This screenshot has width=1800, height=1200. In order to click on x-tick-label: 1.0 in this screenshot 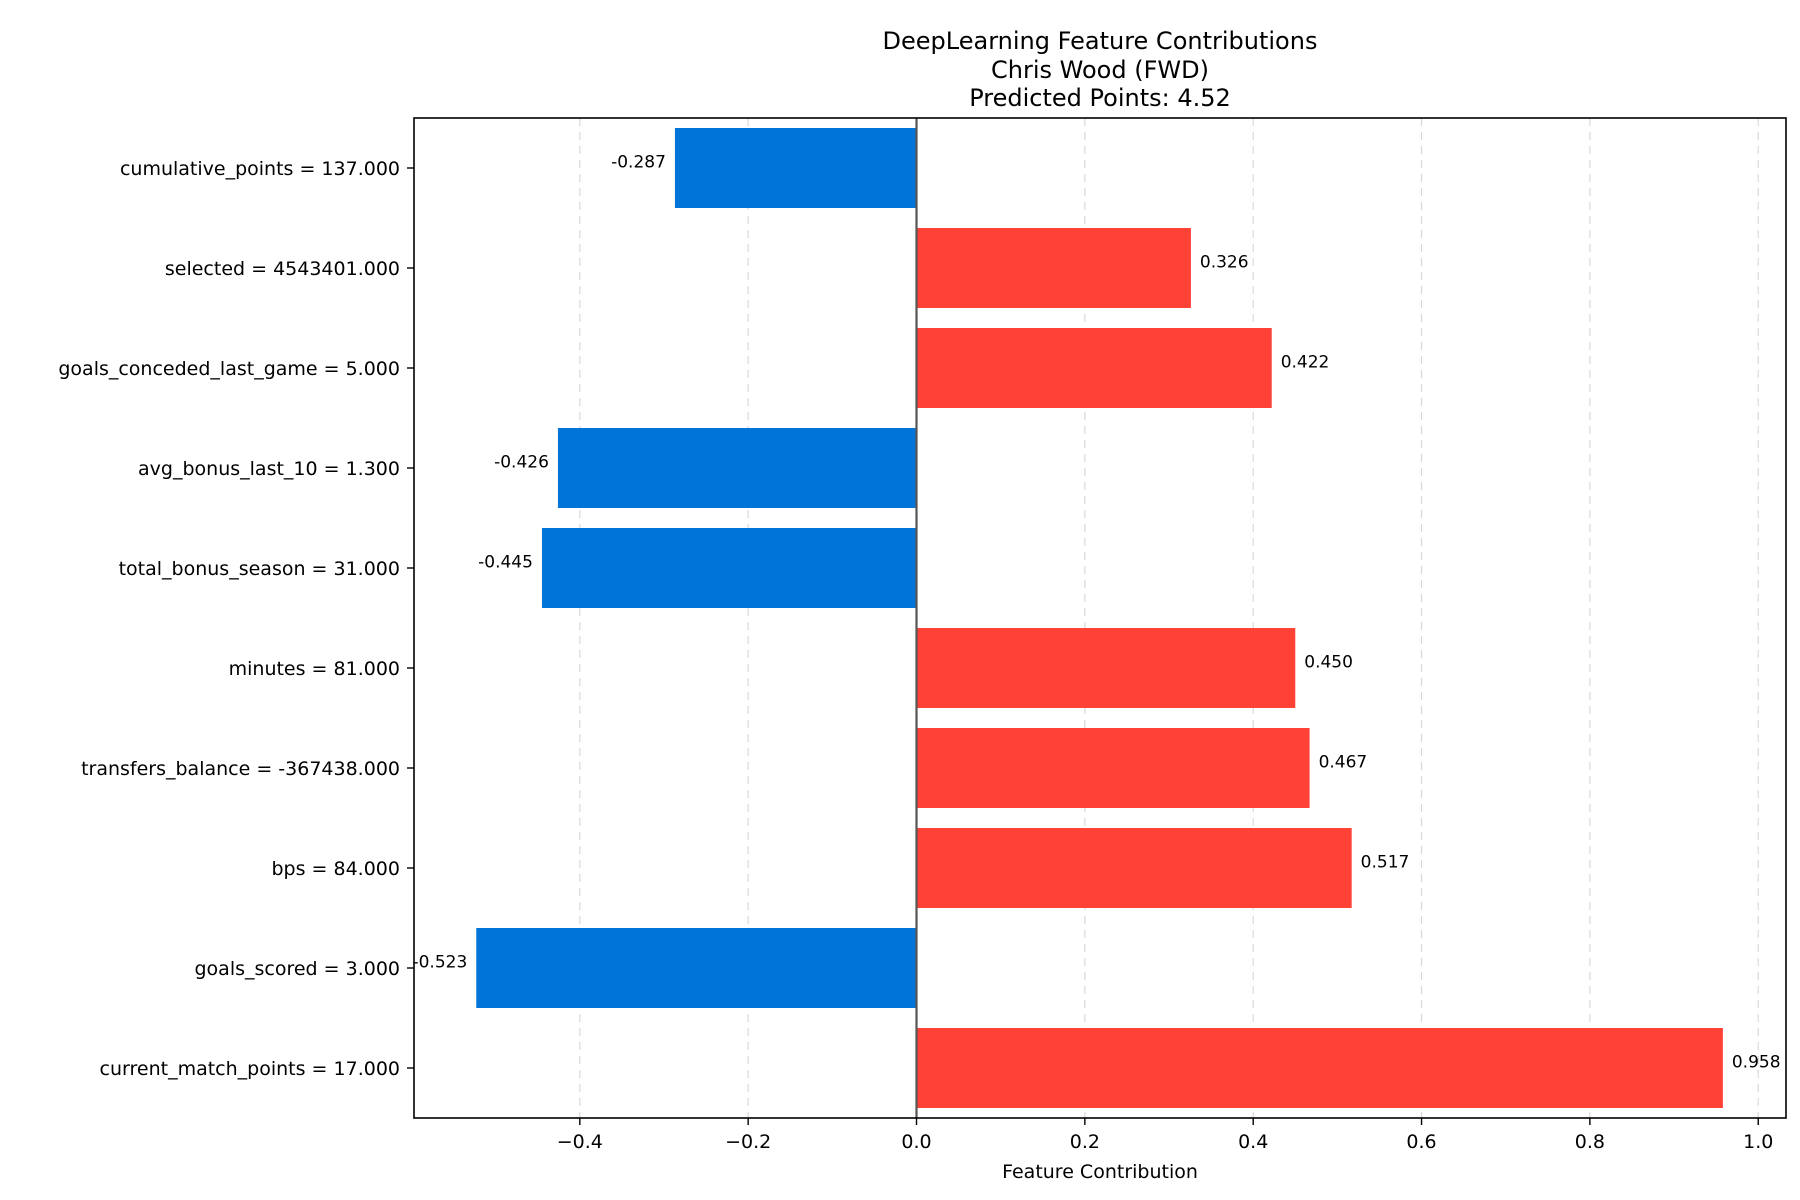, I will do `click(1758, 1142)`.